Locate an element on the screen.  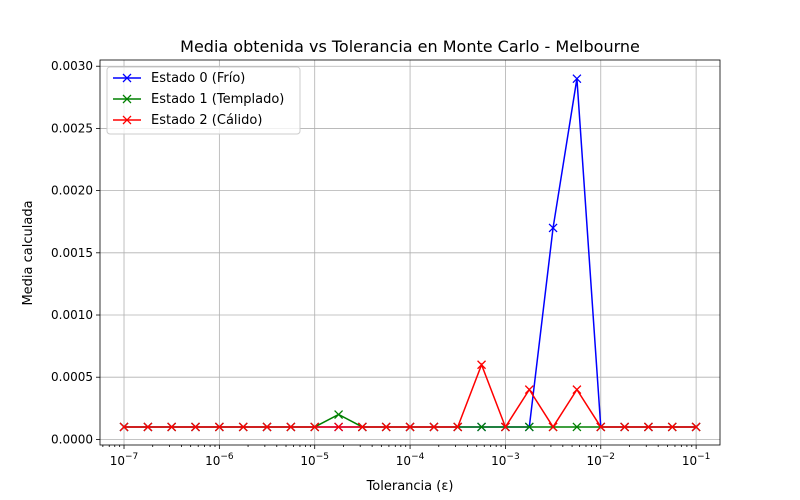
legend-box is located at coordinates (203, 100).